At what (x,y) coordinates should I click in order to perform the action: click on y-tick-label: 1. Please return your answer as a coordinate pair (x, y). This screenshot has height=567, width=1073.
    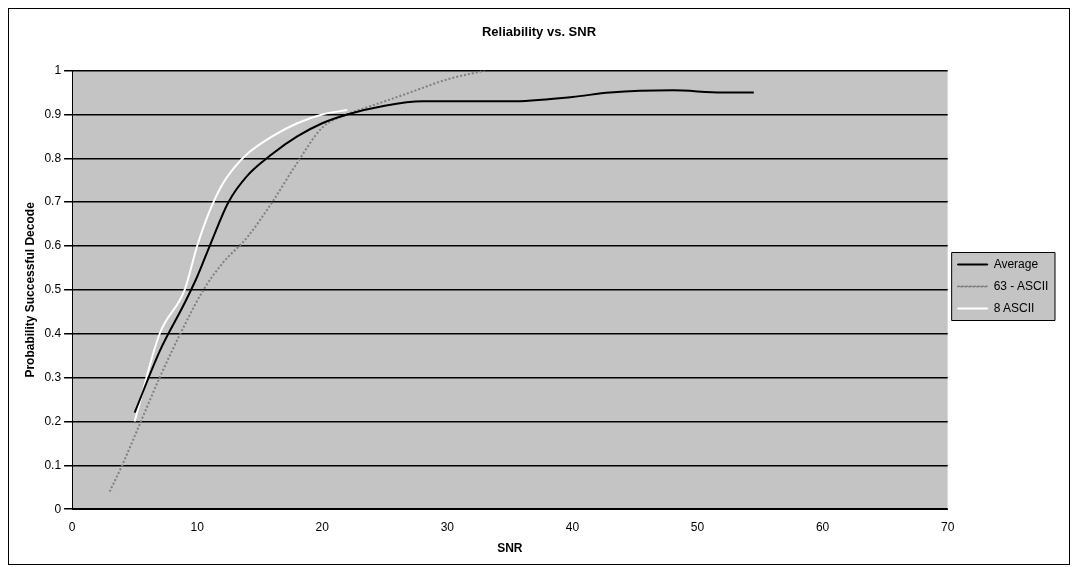
    Looking at the image, I should click on (58, 69).